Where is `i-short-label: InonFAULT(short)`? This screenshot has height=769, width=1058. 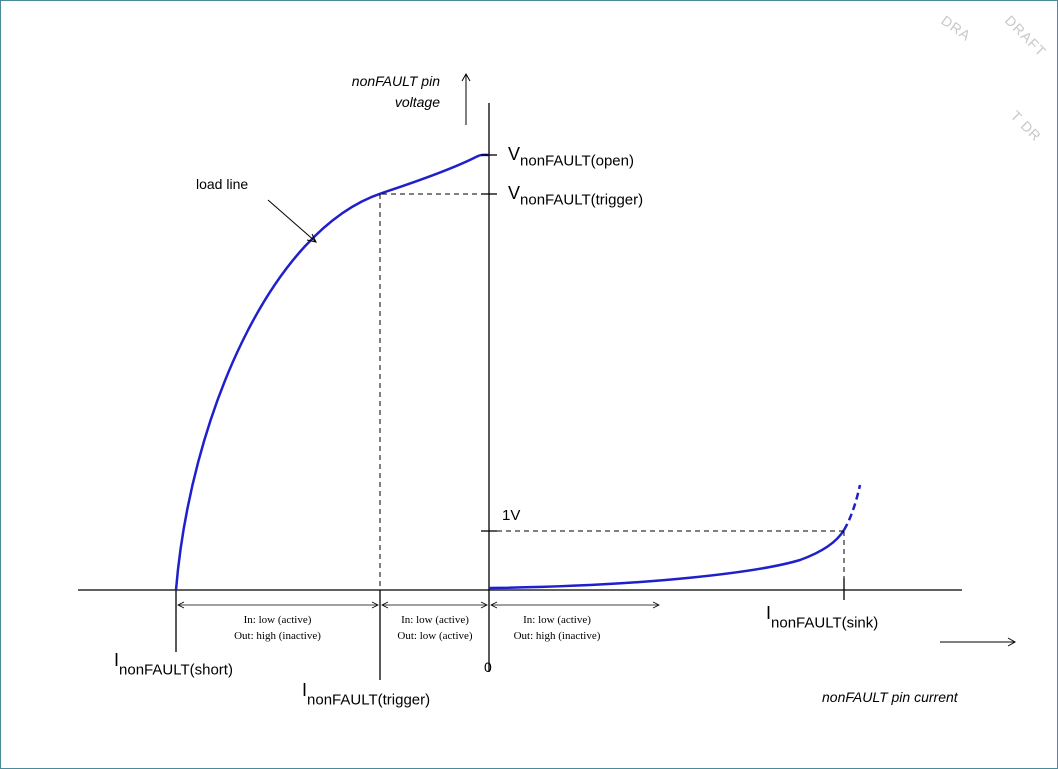
i-short-label: InonFAULT(short) is located at coordinates (173, 664).